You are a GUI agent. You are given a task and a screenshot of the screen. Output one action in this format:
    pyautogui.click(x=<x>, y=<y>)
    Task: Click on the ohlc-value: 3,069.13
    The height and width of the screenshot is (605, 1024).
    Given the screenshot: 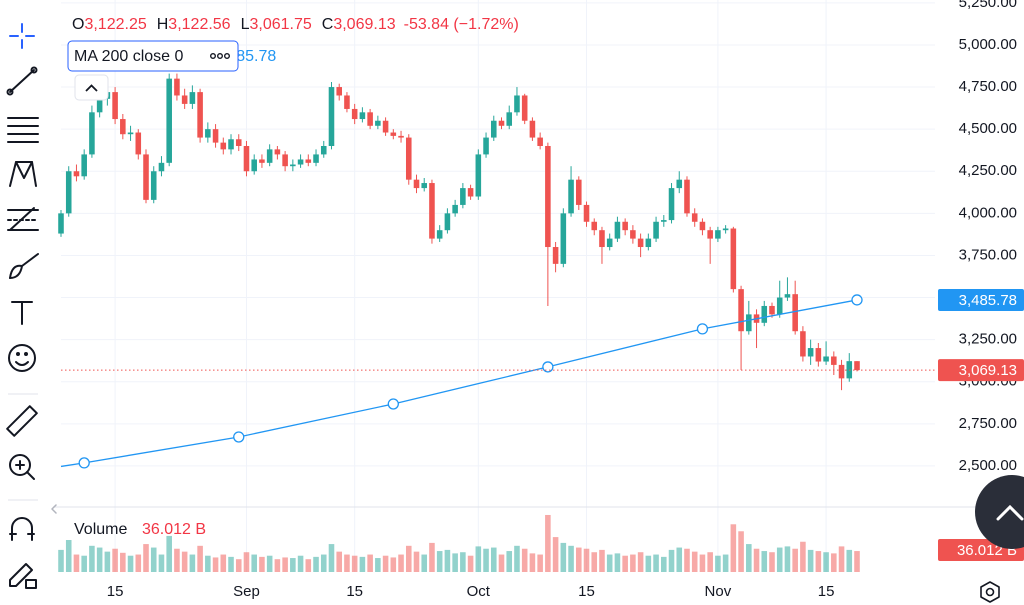 What is the action you would take?
    pyautogui.click(x=364, y=24)
    